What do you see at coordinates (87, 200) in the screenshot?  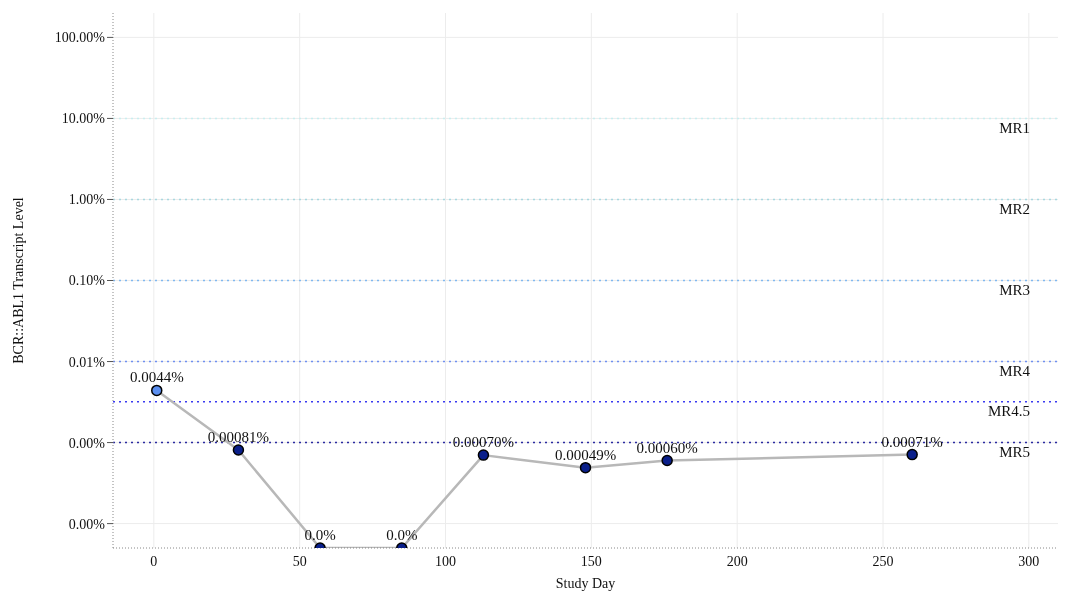 I see `y-tick-label: 1.00%` at bounding box center [87, 200].